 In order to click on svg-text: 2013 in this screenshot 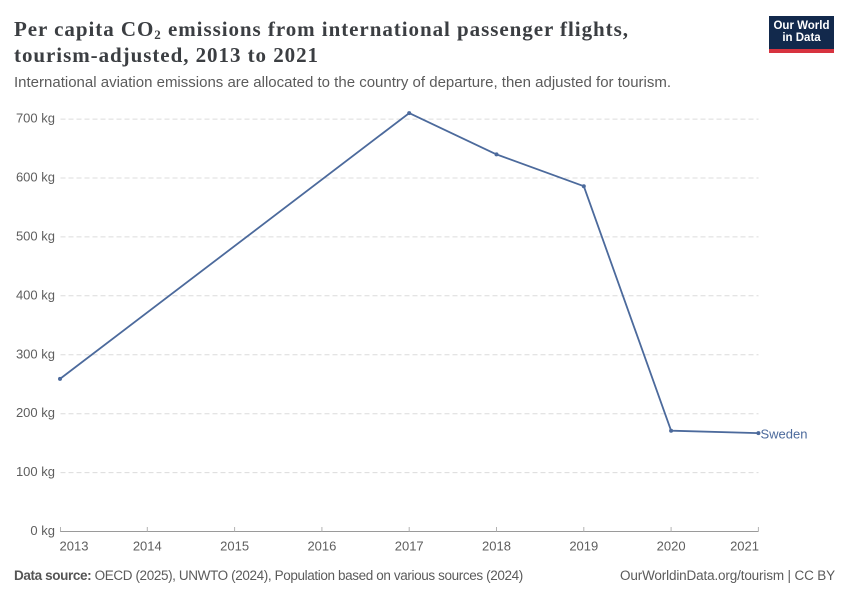, I will do `click(74, 546)`.